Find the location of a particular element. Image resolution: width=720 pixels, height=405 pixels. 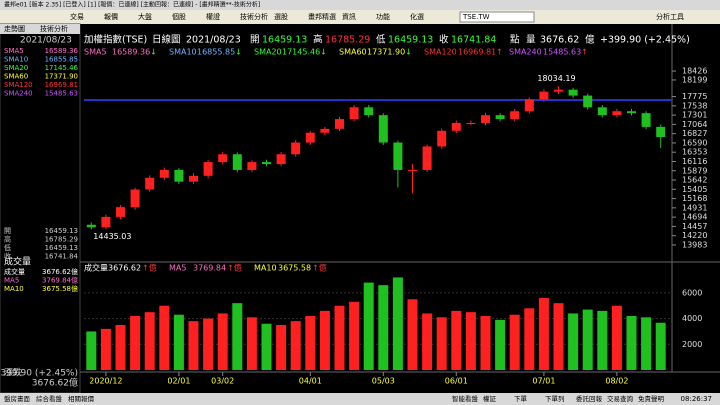

y-tick-label: 18426 is located at coordinates (694, 71).